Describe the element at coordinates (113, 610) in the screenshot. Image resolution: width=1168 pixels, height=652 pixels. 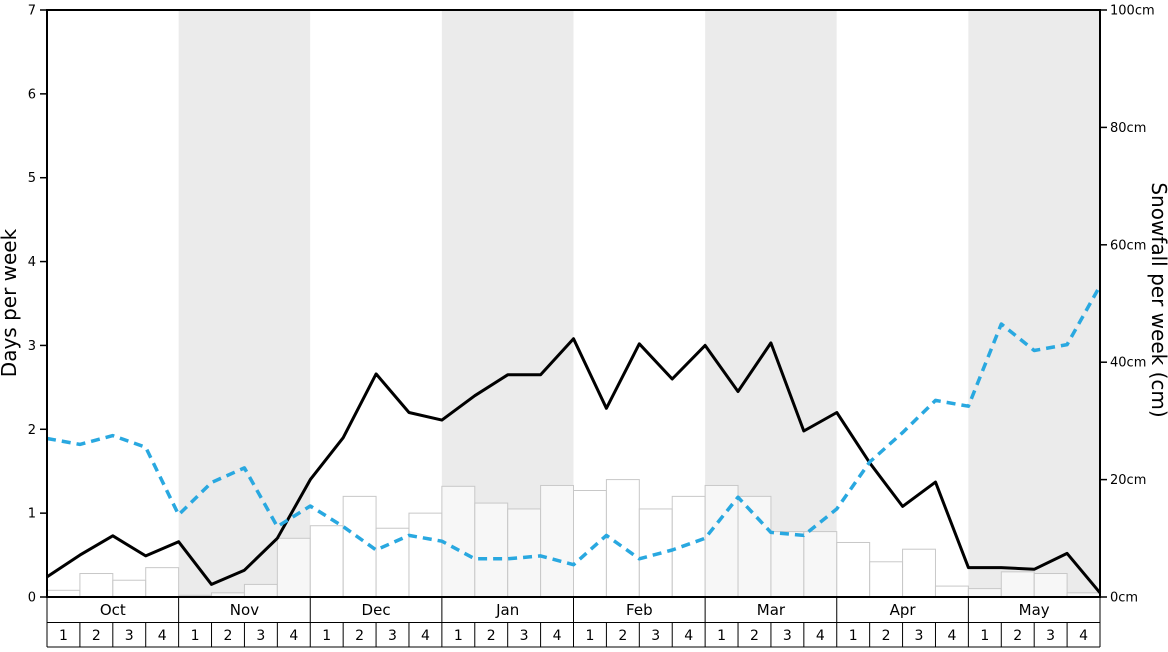
I see `month-label: Oct` at that location.